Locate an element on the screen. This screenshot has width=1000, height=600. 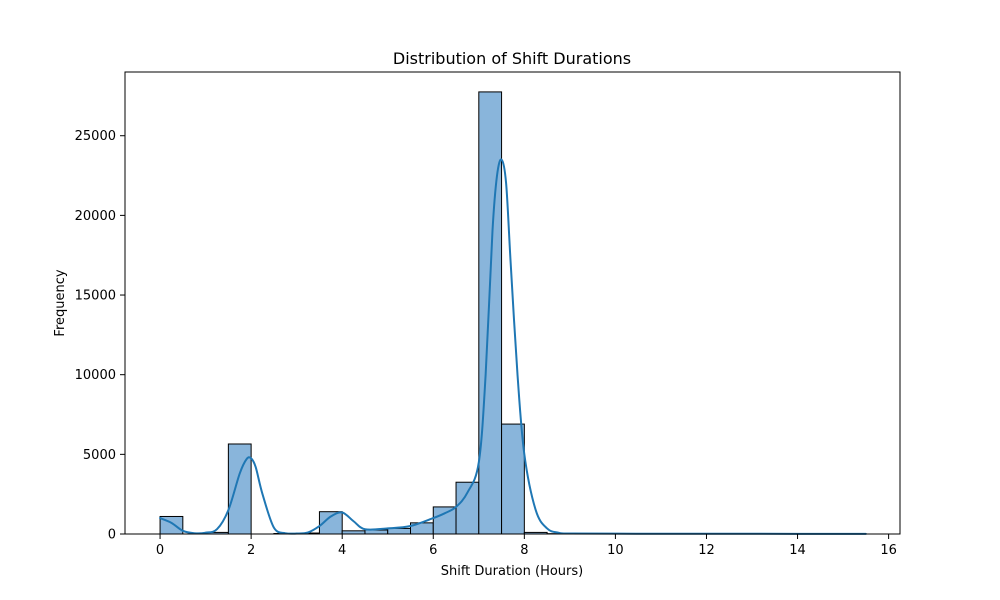
y-tick-label-3: 15000 is located at coordinates (95, 296).